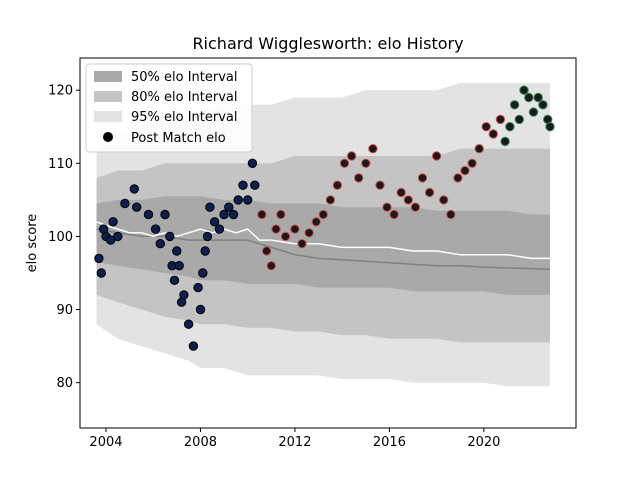 The width and height of the screenshot is (640, 480). Describe the element at coordinates (294, 442) in the screenshot. I see `x-tick-label: 2012` at that location.